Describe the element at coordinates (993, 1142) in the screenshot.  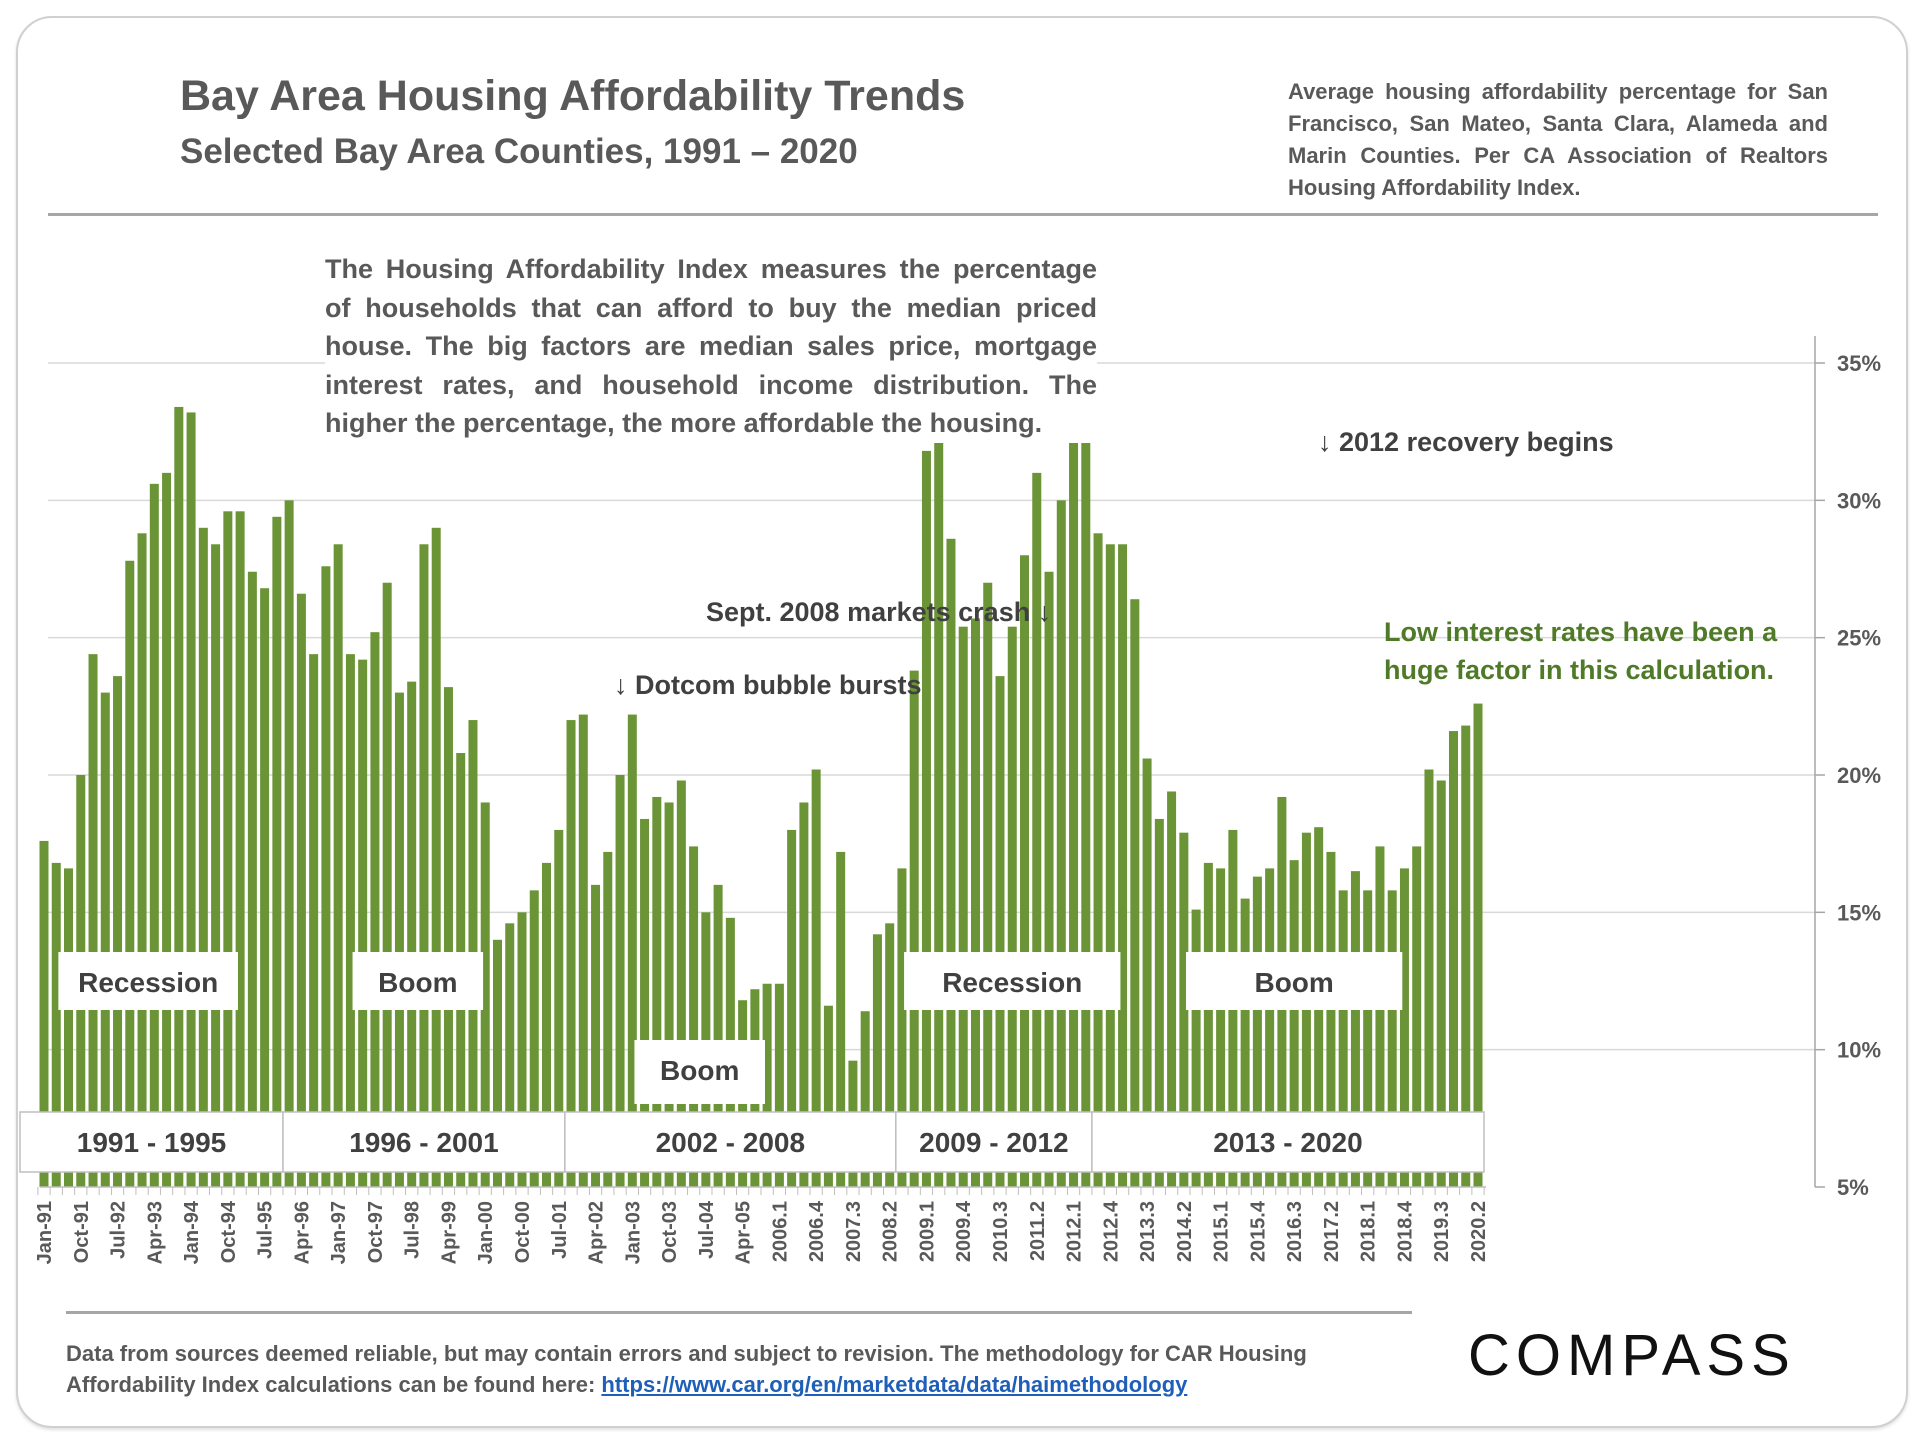
I see `period-label: 2009 - 2012` at that location.